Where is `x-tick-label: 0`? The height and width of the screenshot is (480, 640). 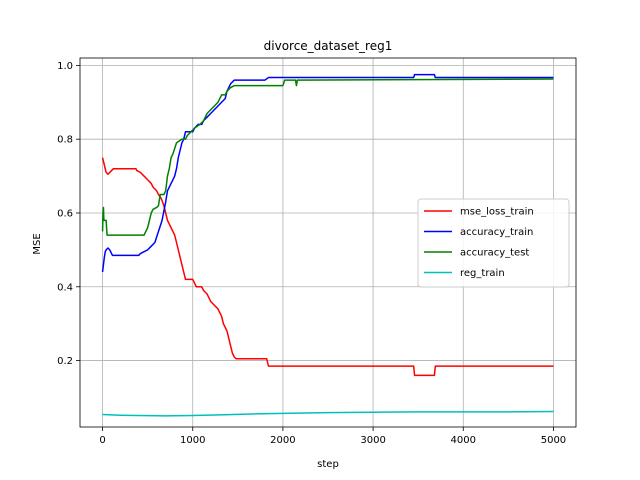
x-tick-label: 0 is located at coordinates (102, 440).